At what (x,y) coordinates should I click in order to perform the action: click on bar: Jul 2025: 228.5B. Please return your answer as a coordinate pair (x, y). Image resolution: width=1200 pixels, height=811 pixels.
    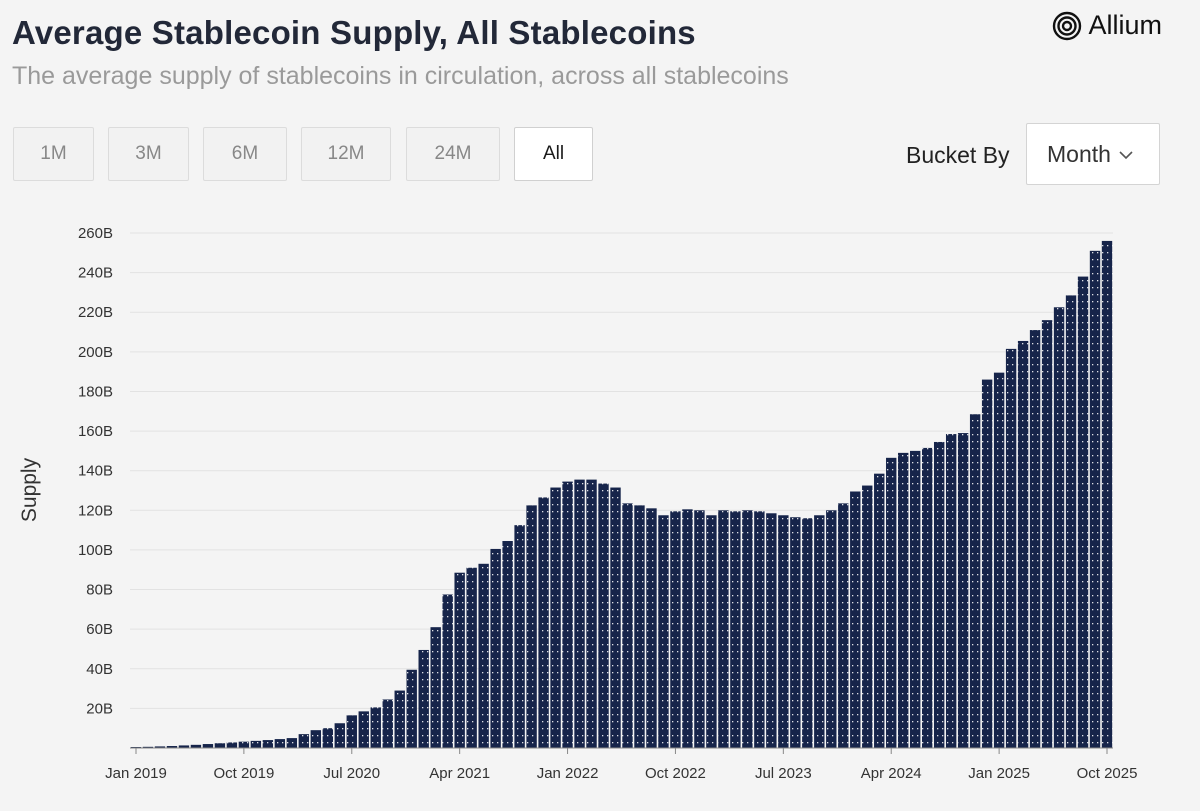
    Looking at the image, I should click on (1071, 521).